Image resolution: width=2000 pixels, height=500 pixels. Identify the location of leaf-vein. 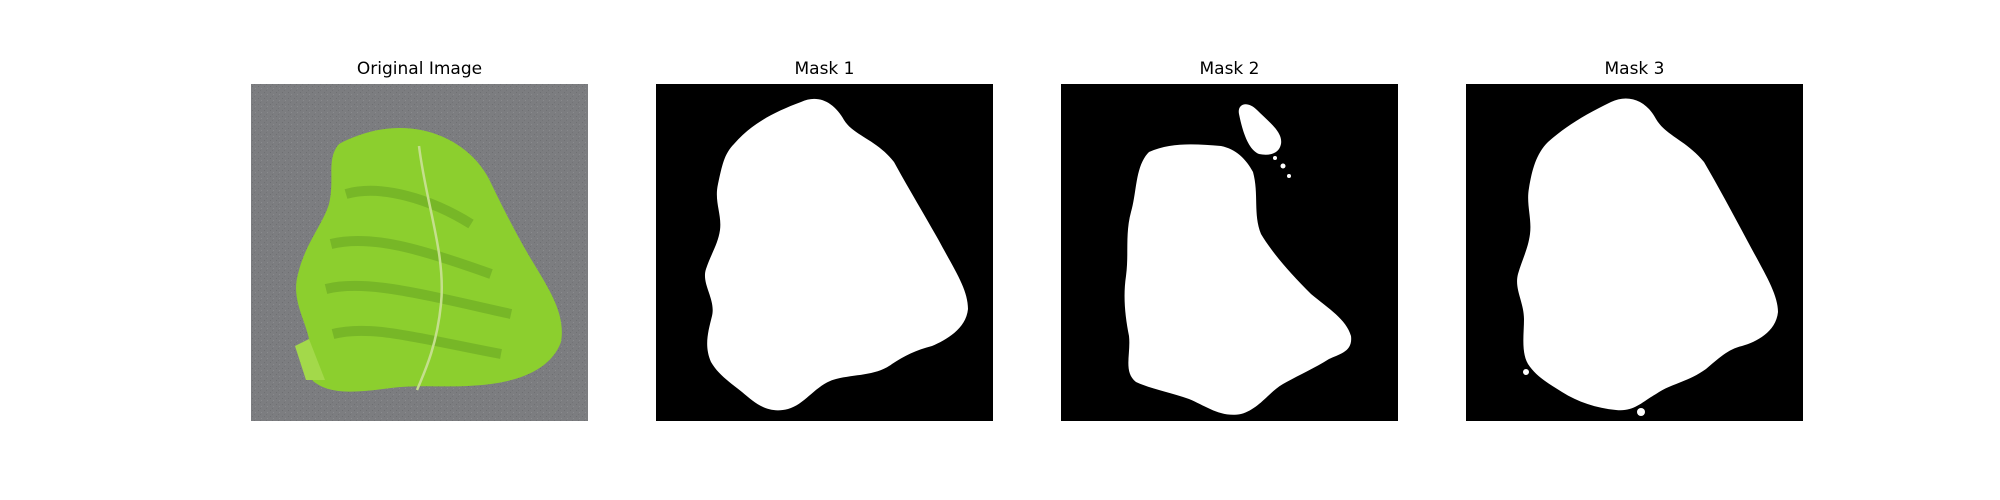
(429, 268).